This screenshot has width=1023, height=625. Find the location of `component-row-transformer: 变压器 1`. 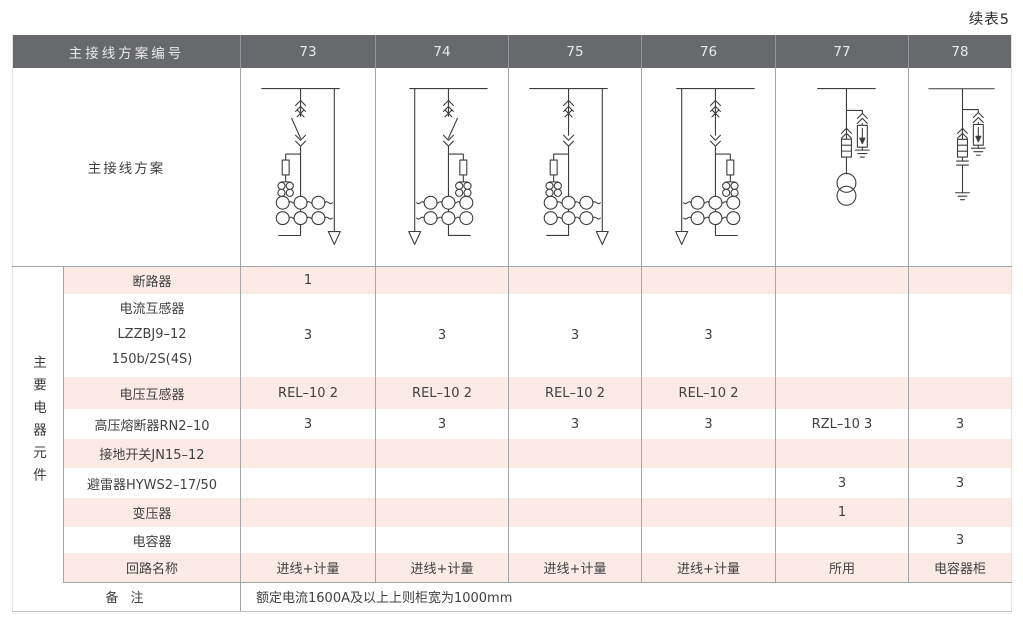

component-row-transformer: 变压器 1 is located at coordinates (512, 512).